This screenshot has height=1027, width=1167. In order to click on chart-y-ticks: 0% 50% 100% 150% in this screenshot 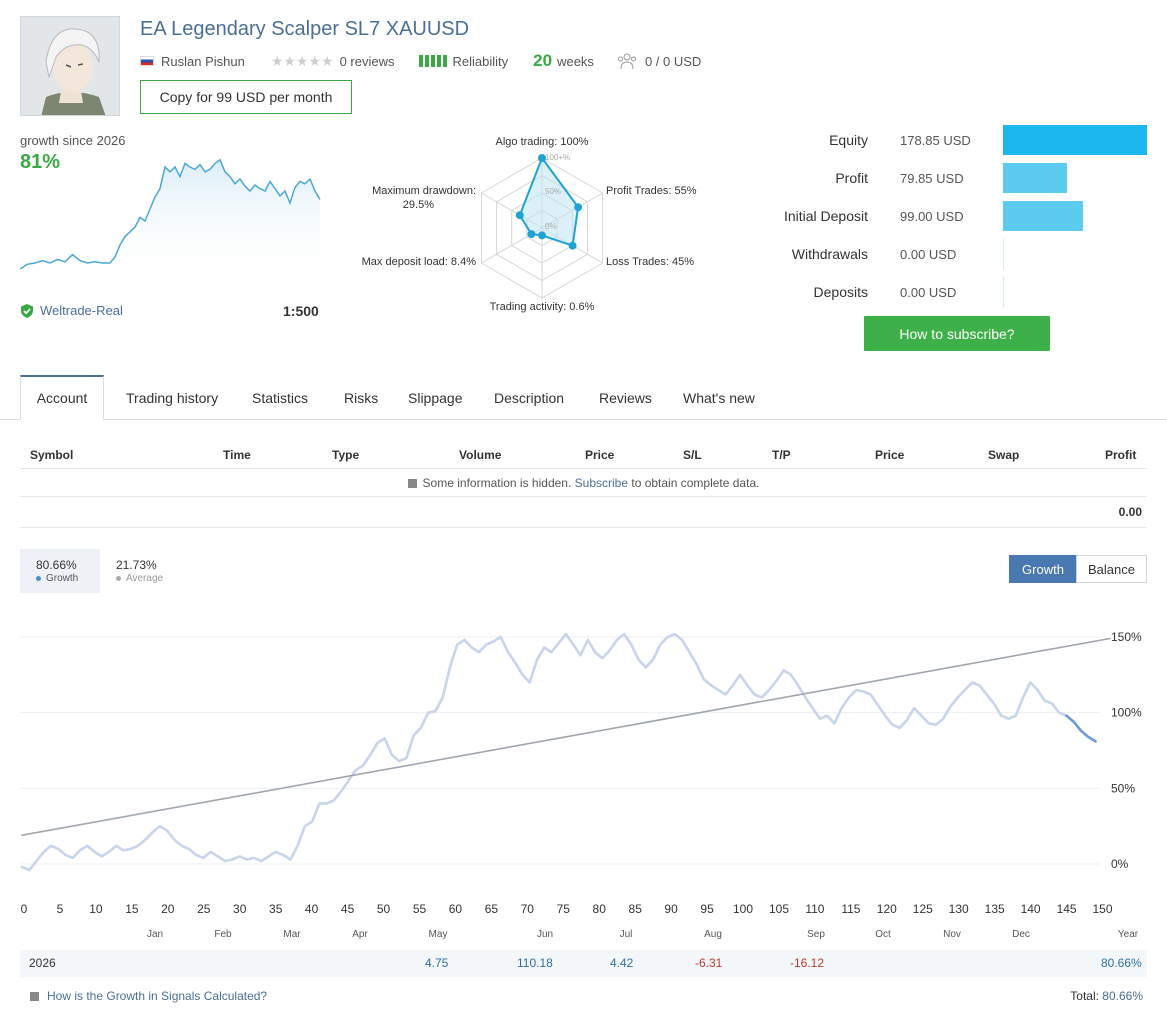, I will do `click(1126, 750)`.